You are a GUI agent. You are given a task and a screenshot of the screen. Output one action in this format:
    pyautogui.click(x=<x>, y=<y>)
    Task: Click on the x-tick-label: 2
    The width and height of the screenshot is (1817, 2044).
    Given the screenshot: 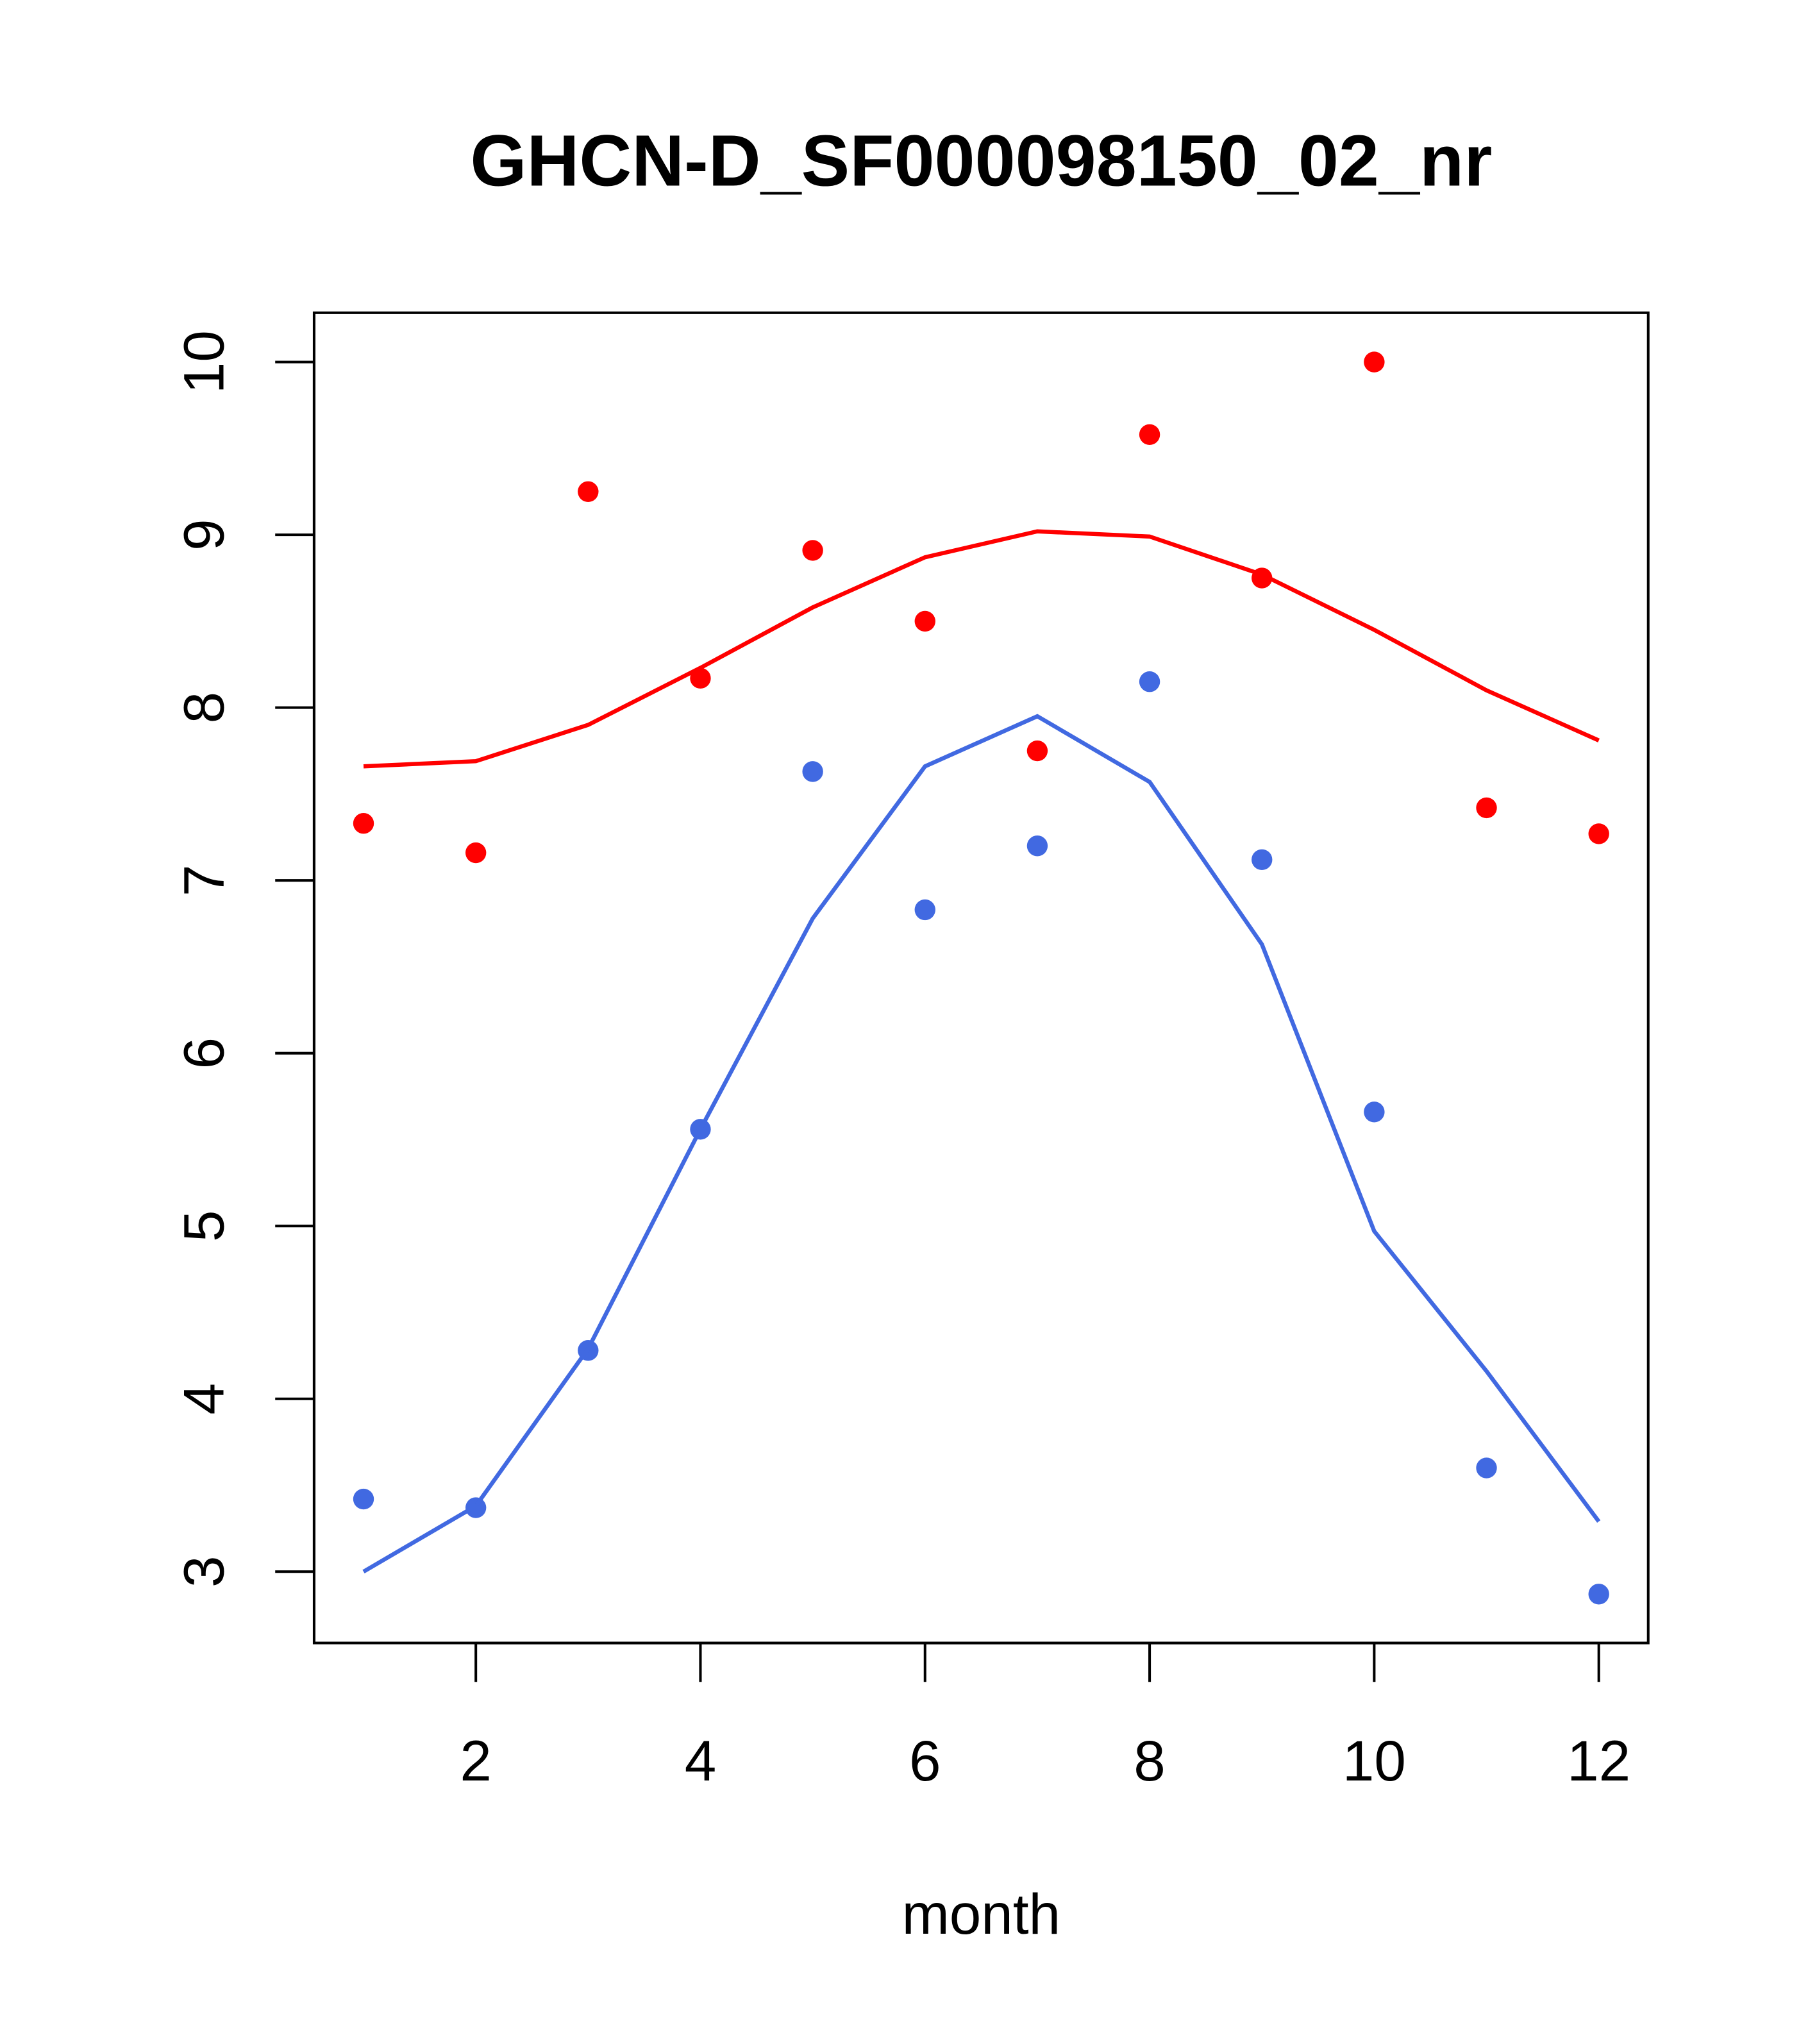 What is the action you would take?
    pyautogui.click(x=476, y=1761)
    